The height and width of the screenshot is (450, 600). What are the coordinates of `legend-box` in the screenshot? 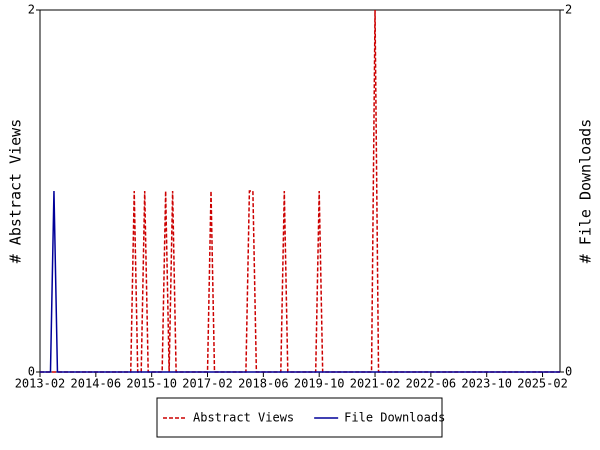 It's located at (299, 417).